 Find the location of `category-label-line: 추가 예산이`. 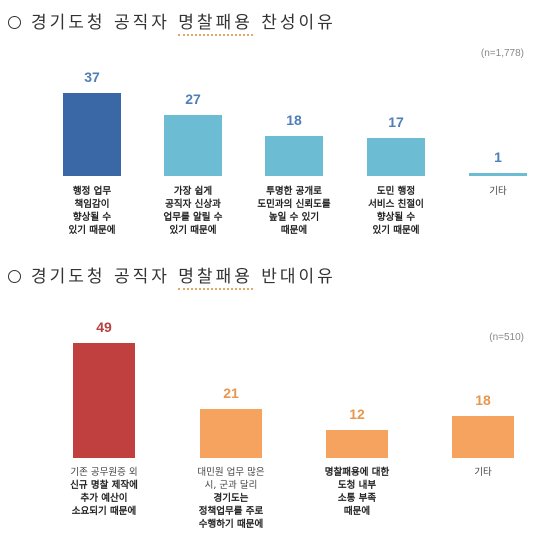

category-label-line: 추가 예산이 is located at coordinates (104, 498).